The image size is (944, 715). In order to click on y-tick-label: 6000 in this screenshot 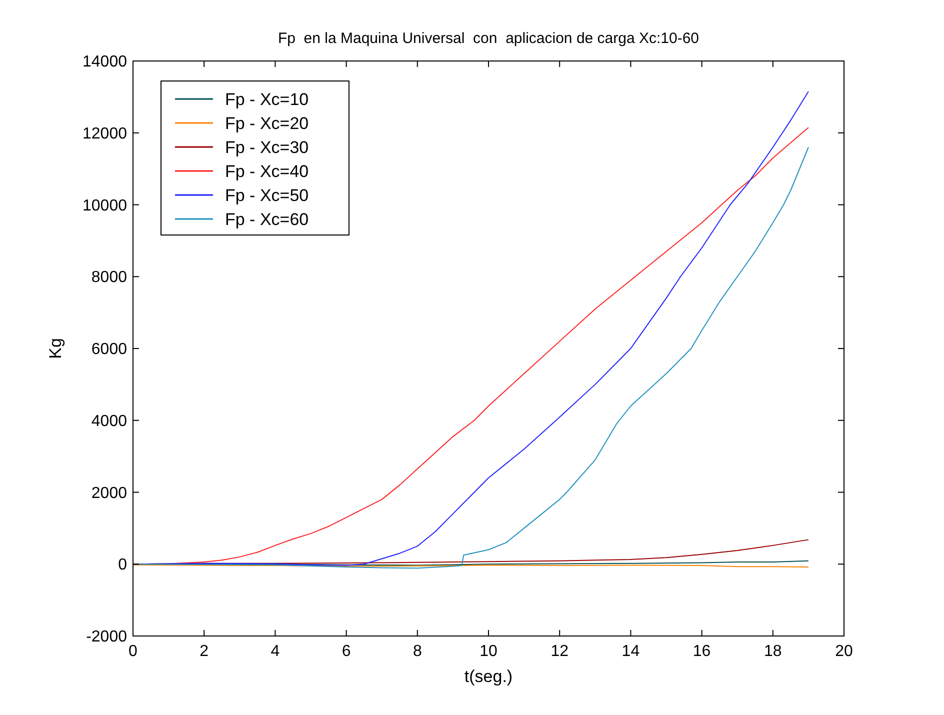, I will do `click(109, 349)`.